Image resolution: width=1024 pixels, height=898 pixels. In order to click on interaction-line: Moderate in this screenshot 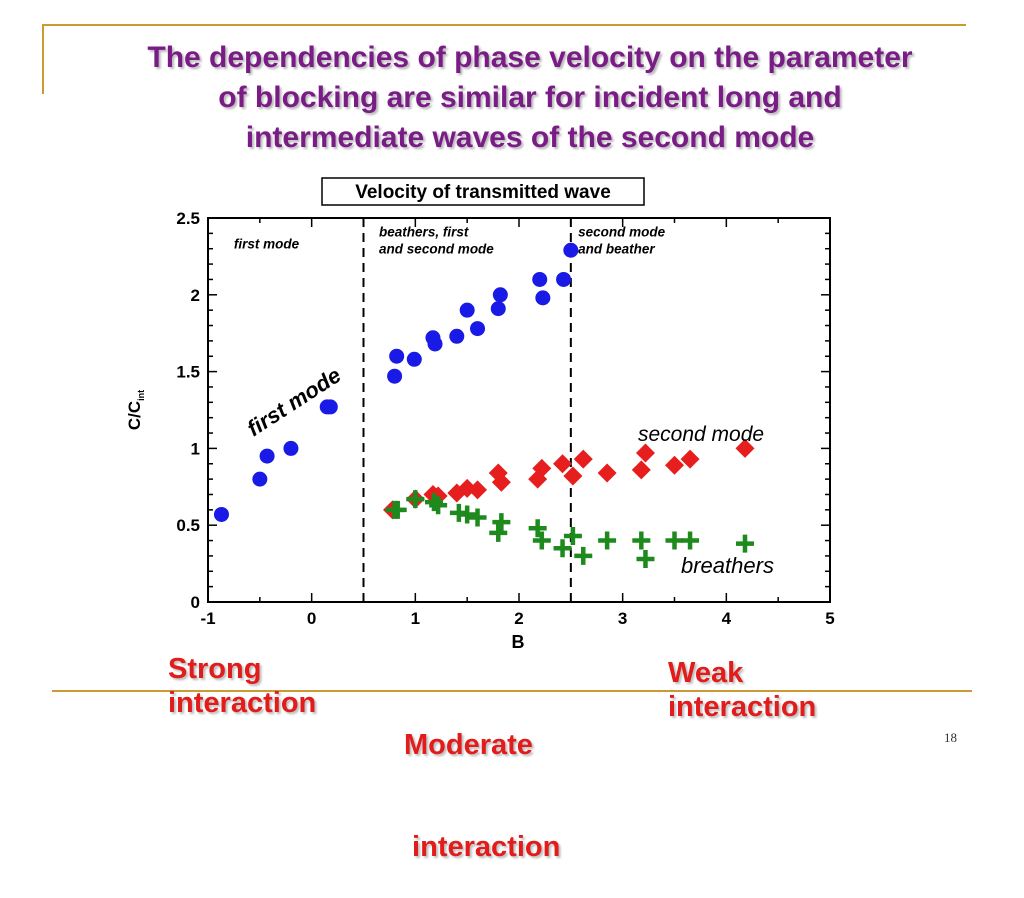, I will do `click(468, 745)`.